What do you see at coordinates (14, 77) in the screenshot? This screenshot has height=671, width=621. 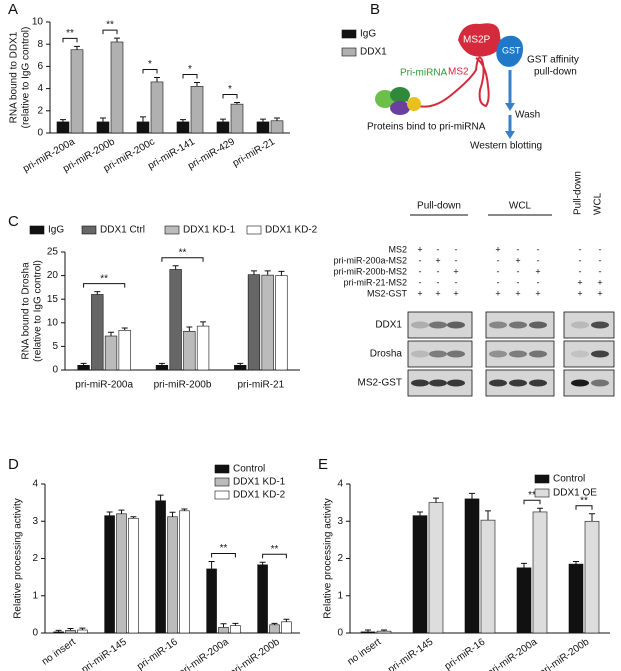 I see `y-axis-label: RNA bound to DDX1` at bounding box center [14, 77].